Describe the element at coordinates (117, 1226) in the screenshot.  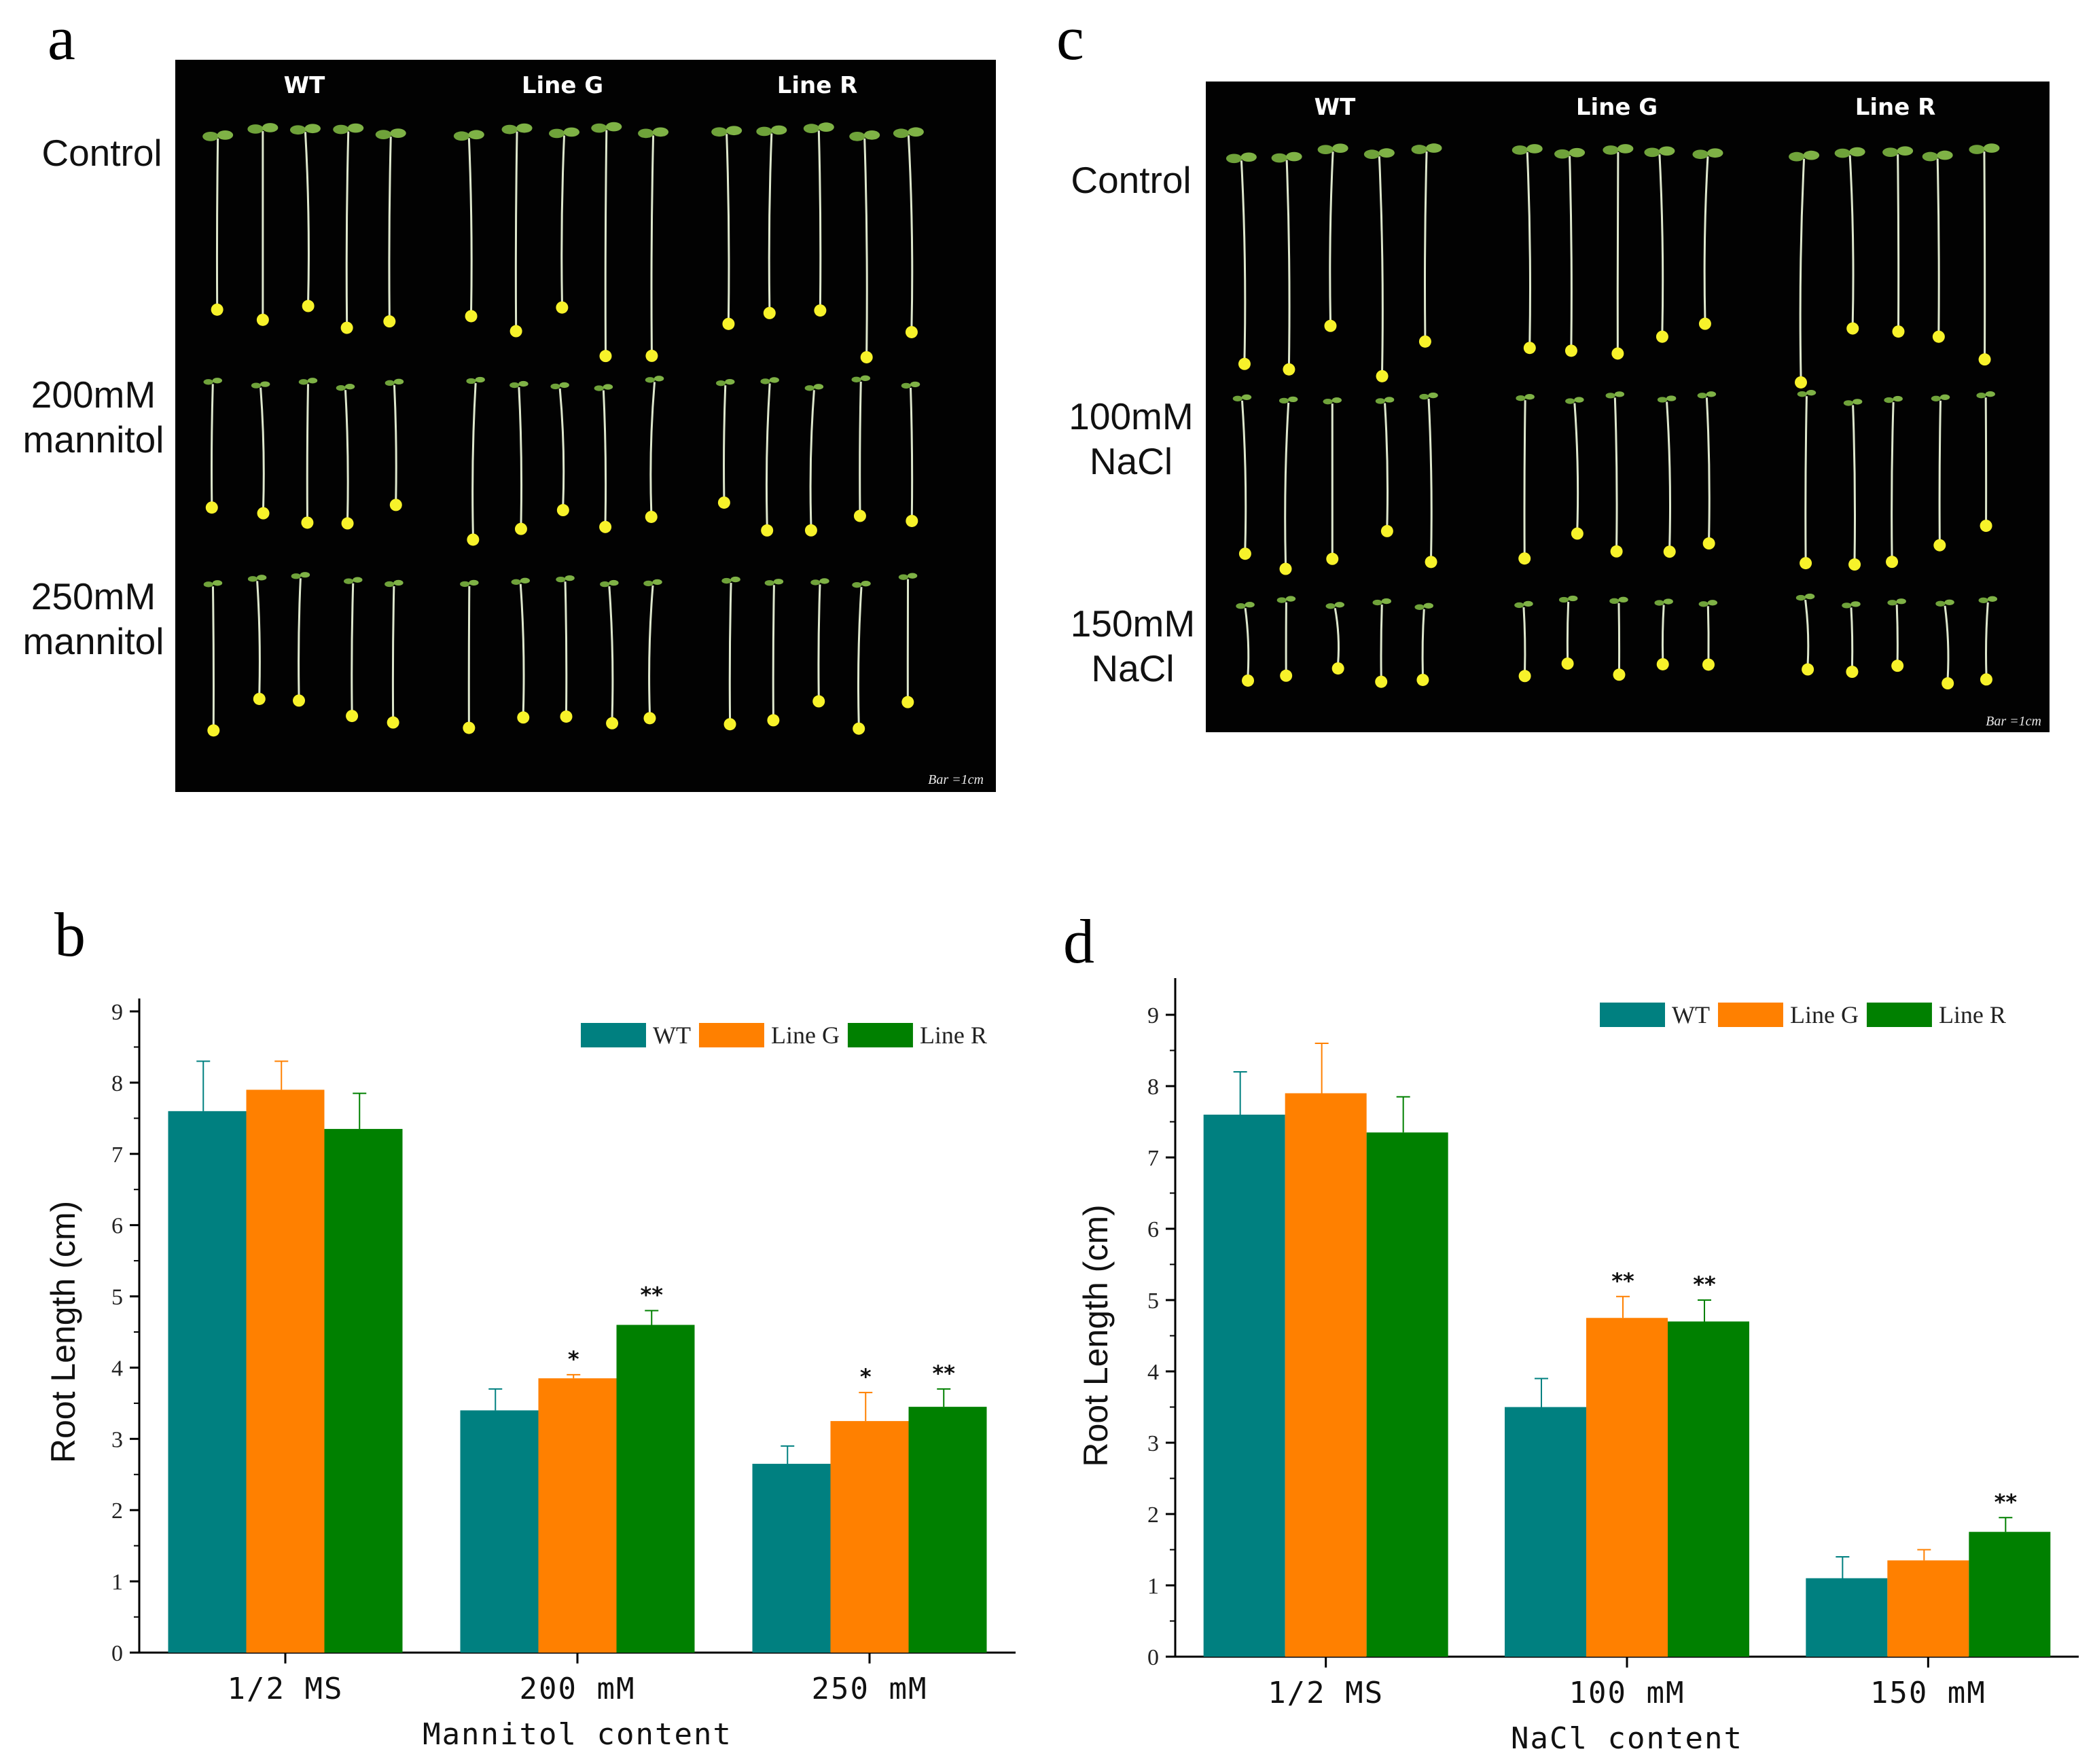
I see `y-tick-label: 6` at that location.